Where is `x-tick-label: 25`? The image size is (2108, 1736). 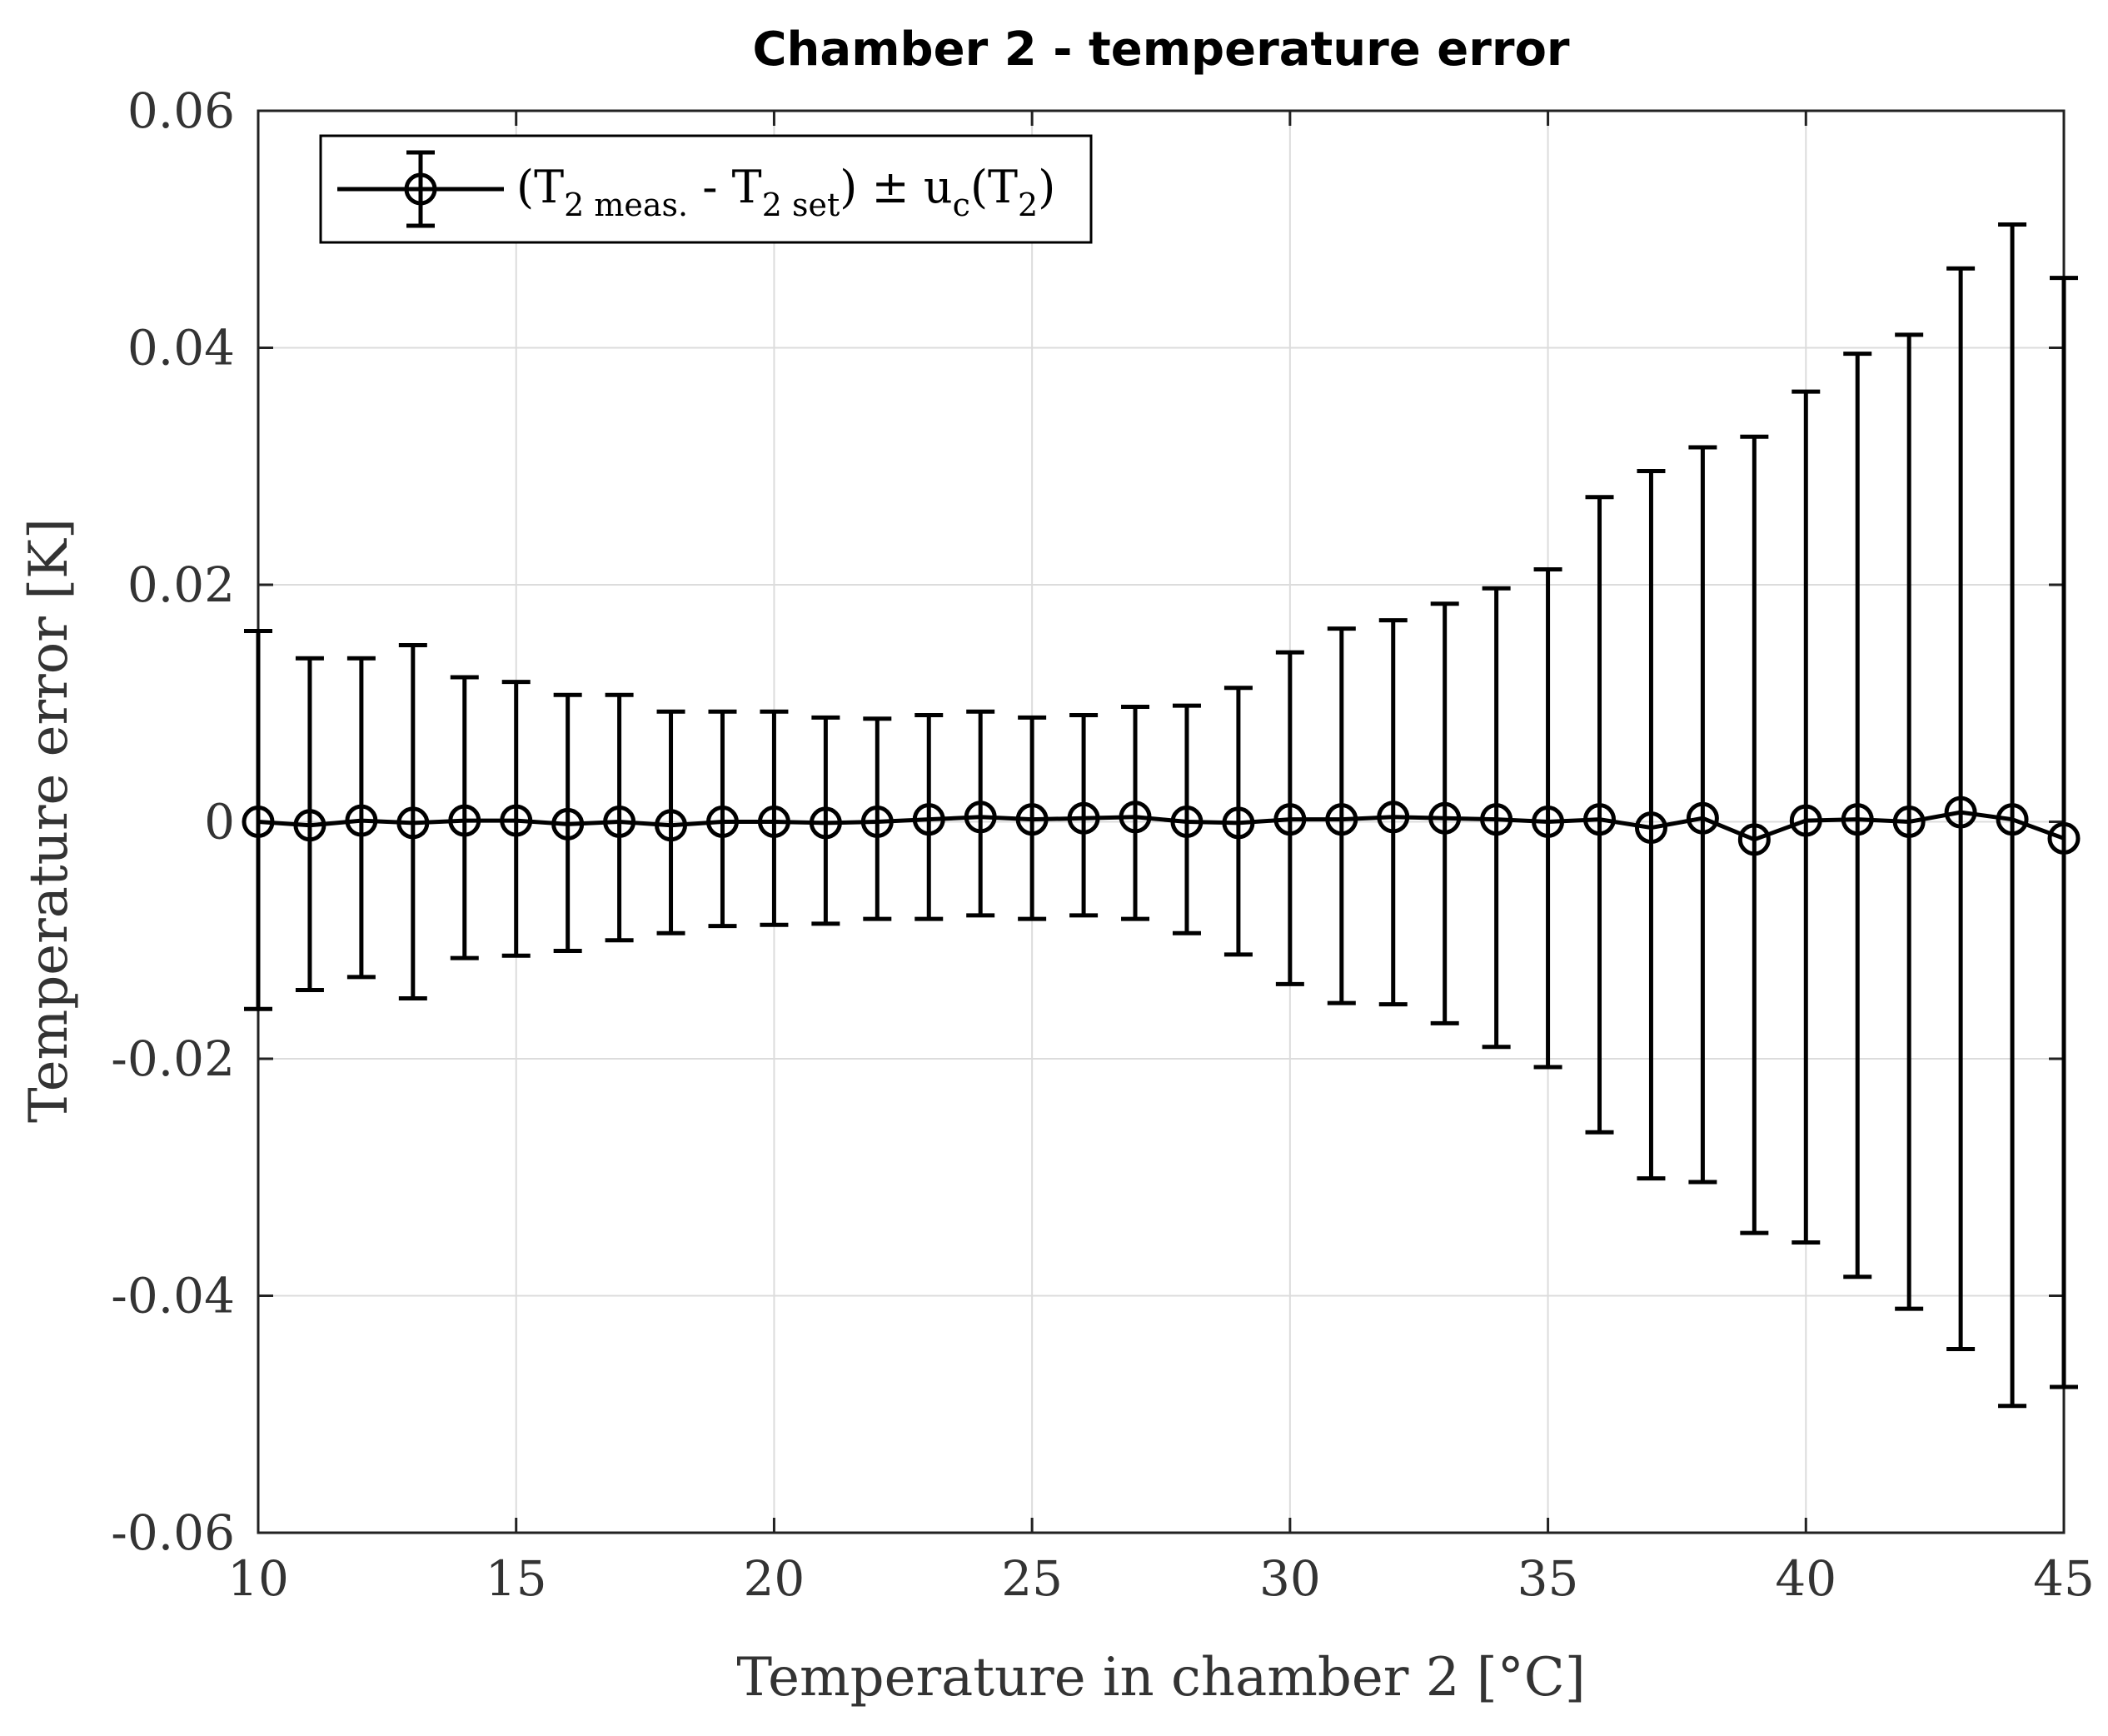 x-tick-label: 25 is located at coordinates (1032, 1578).